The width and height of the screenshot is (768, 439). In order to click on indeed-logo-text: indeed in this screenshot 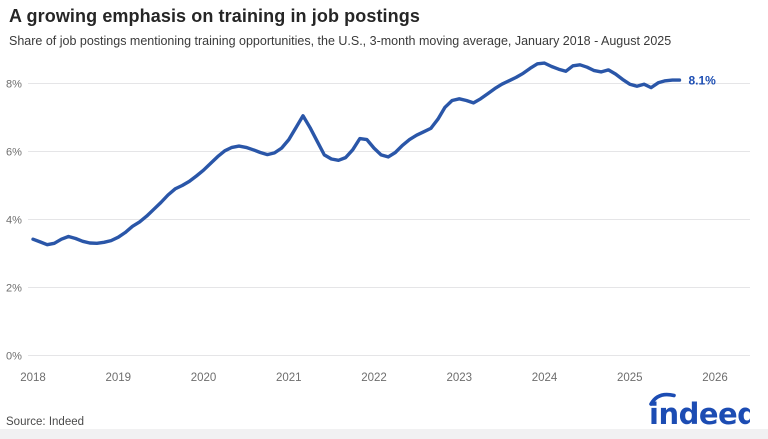, I will do `click(699, 414)`.